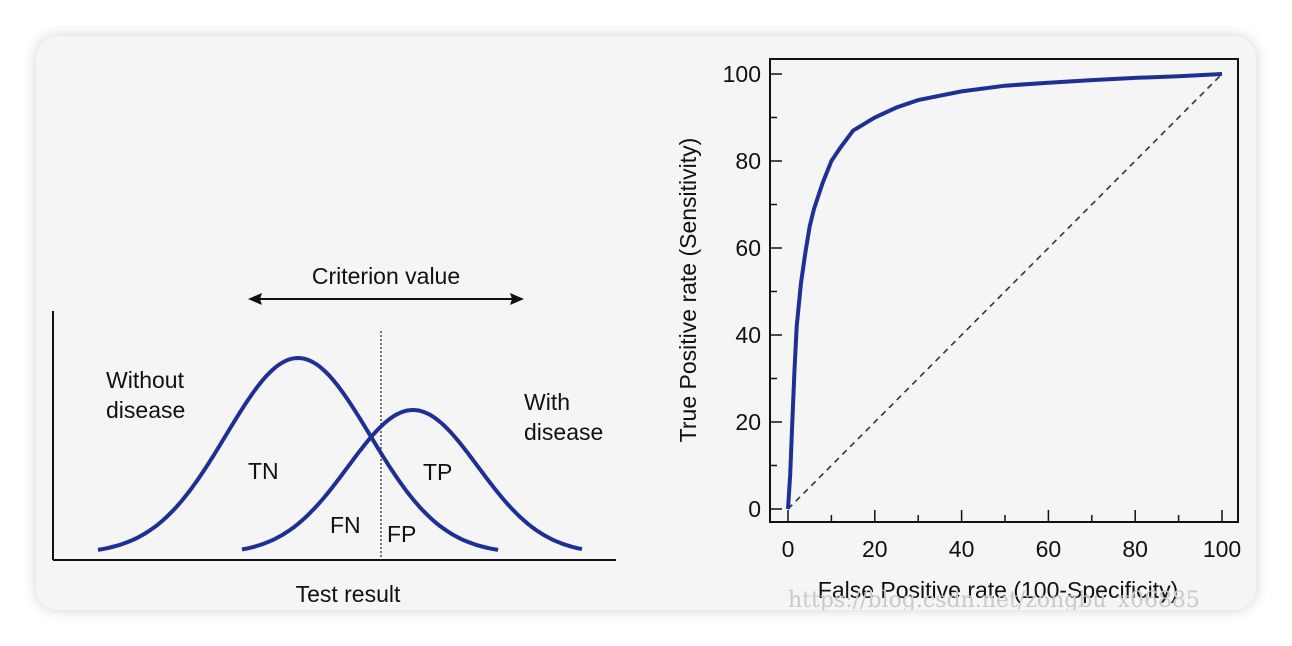 The width and height of the screenshot is (1292, 646). What do you see at coordinates (563, 432) in the screenshot?
I see `with-disease-line2: disease` at bounding box center [563, 432].